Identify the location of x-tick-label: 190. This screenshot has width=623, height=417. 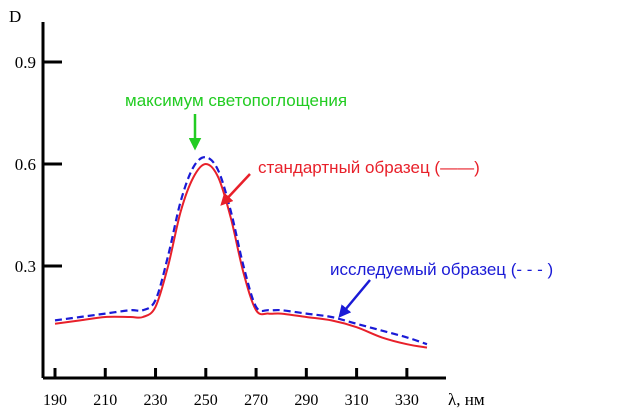
(55, 400).